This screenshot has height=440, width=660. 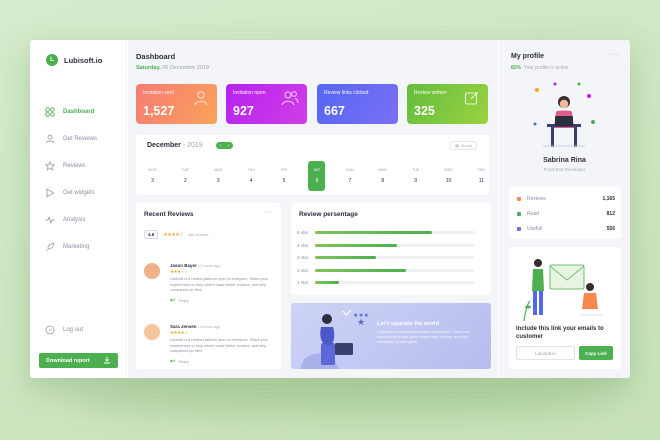 I want to click on chevron-left-icon: ‹, so click(x=220, y=145).